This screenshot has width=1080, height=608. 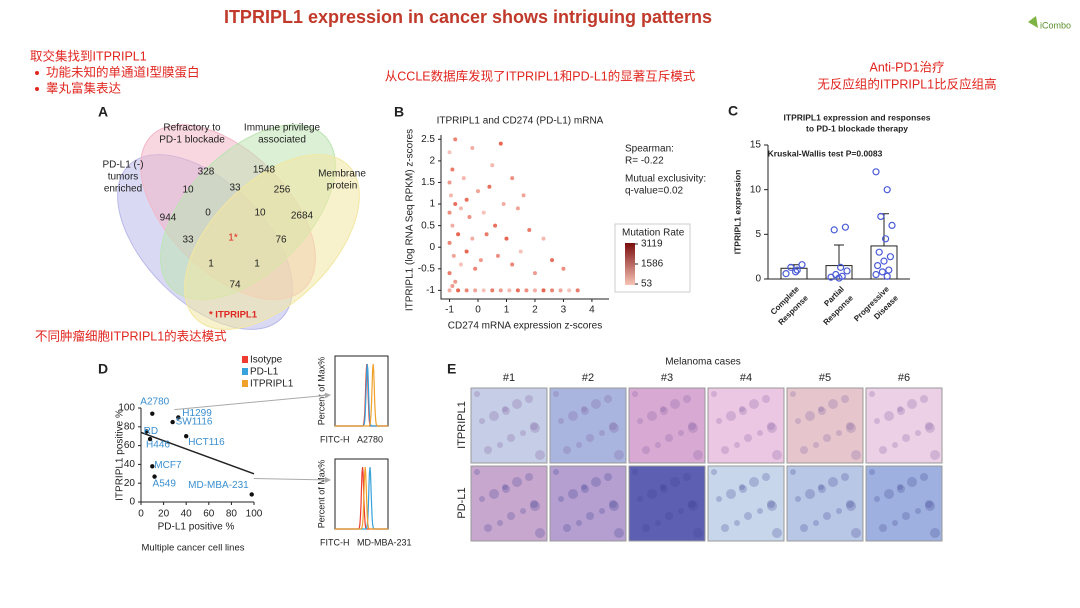 What do you see at coordinates (342, 186) in the screenshot?
I see `venn-label: protein` at bounding box center [342, 186].